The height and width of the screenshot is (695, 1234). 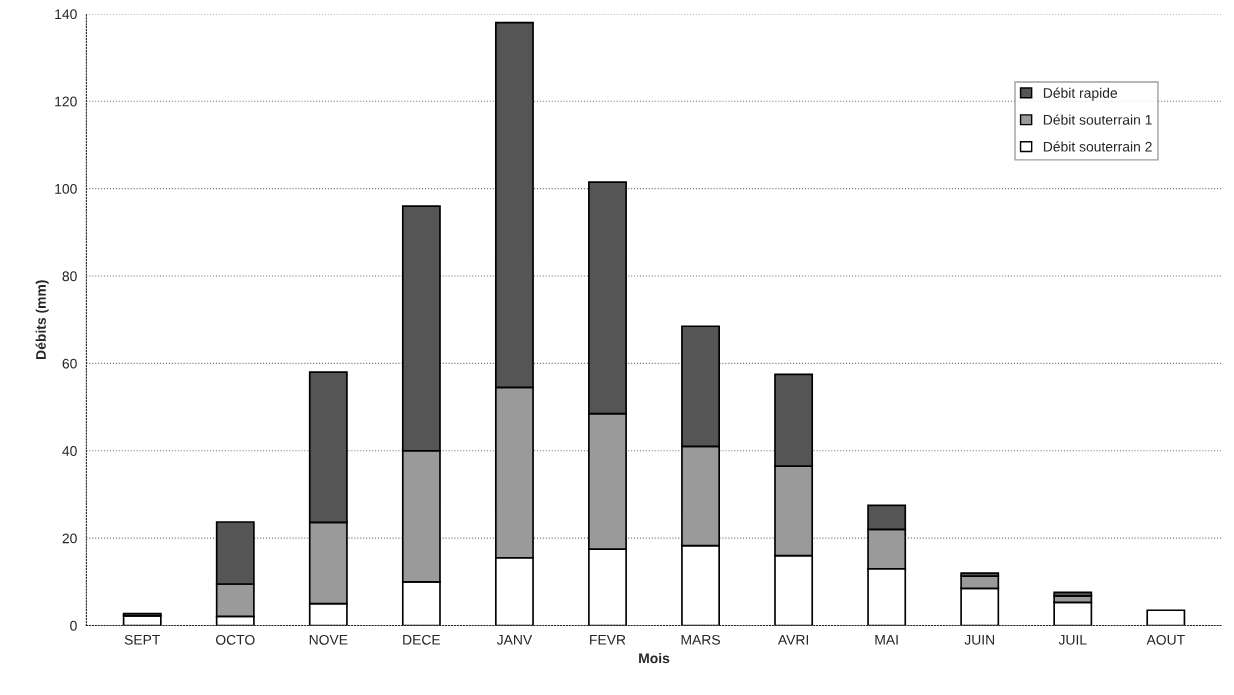 I want to click on x-tick-label: MARS, so click(x=700, y=639).